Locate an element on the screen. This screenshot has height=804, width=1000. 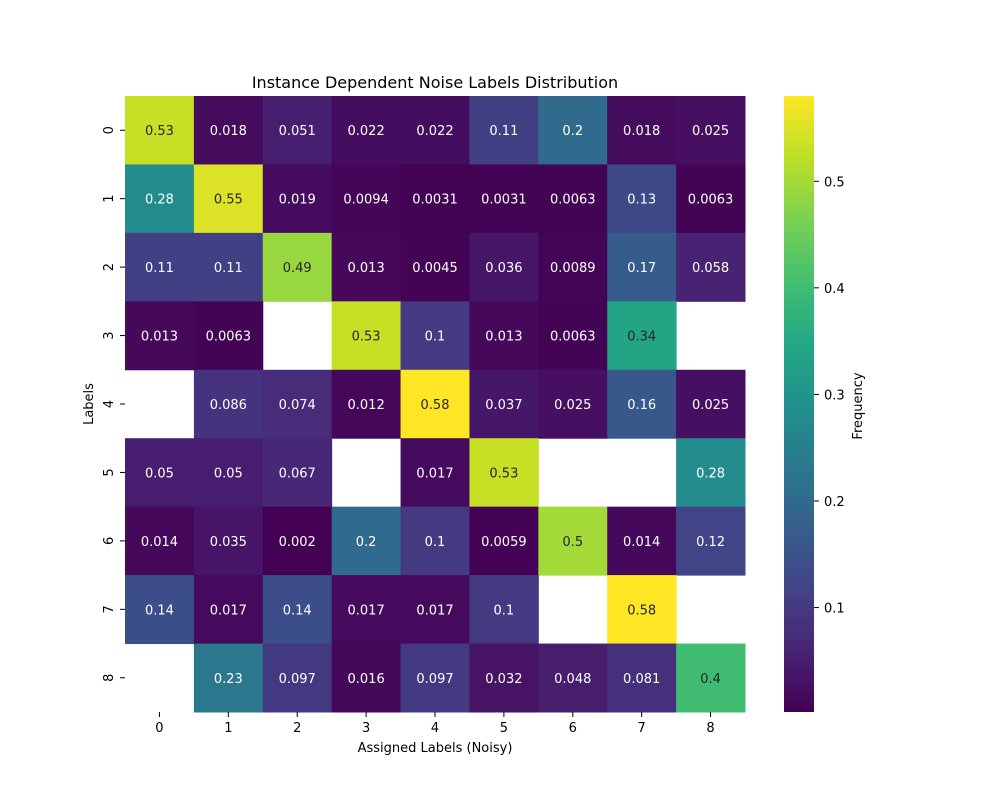
x-tick-label: 3 is located at coordinates (366, 728).